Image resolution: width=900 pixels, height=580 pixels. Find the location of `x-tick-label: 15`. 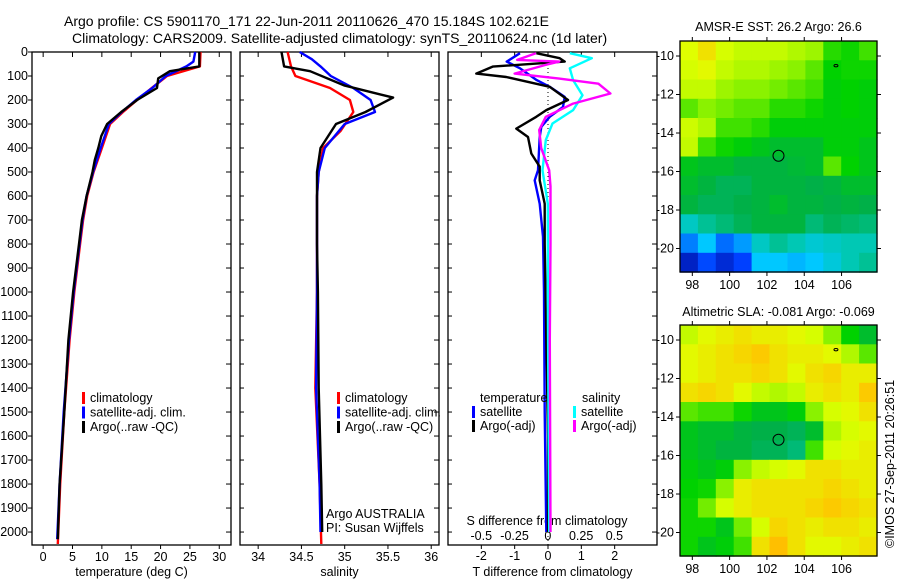

x-tick-label: 15 is located at coordinates (131, 557).